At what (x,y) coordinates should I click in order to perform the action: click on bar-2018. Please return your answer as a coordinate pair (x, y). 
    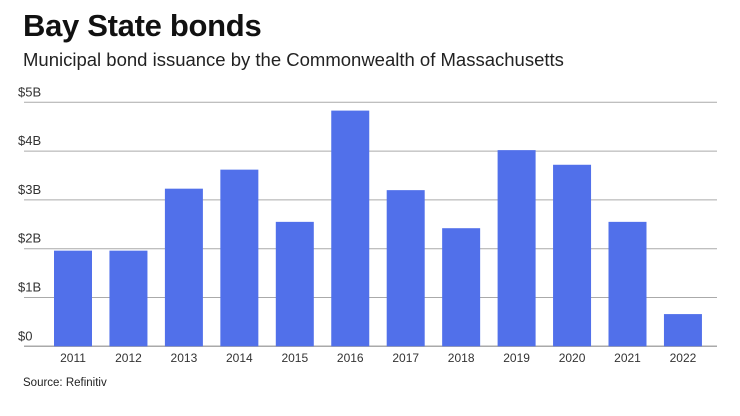
    Looking at the image, I should click on (461, 287).